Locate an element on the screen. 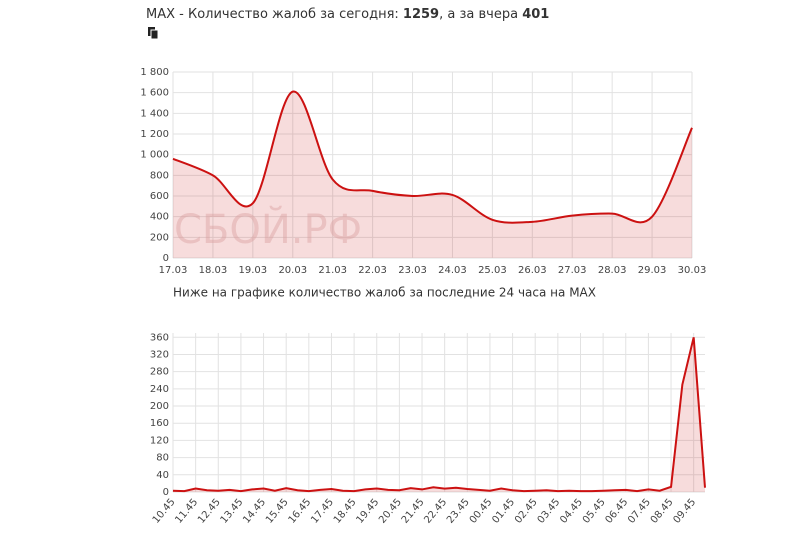 Image resolution: width=800 pixels, height=533 pixels. y-tick-label: 120 is located at coordinates (159, 440).